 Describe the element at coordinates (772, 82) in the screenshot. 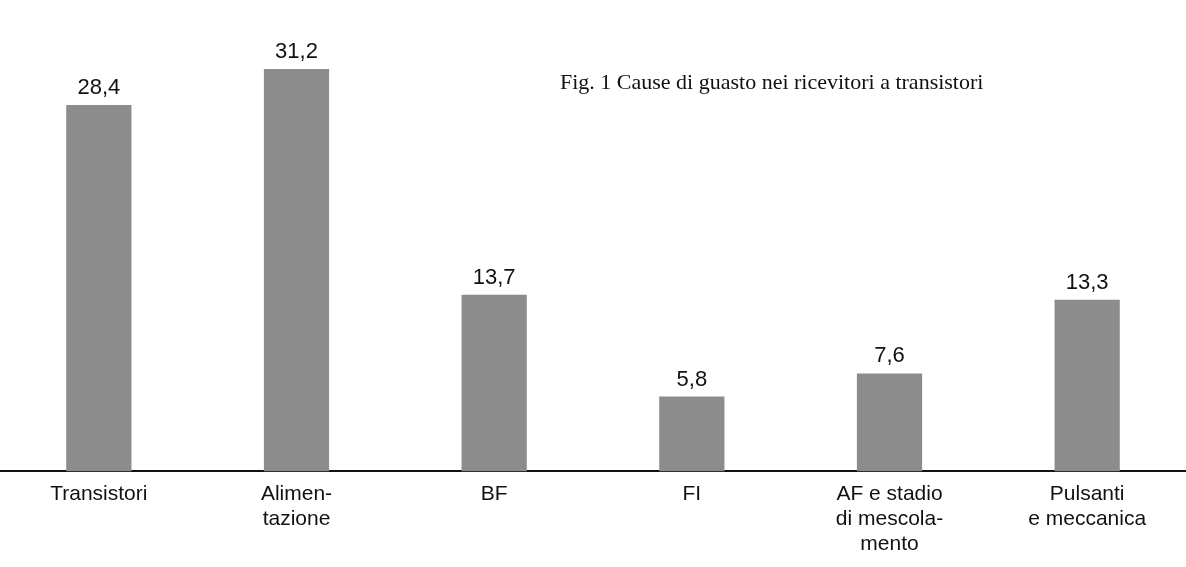

I see `chart-title: Fig. 1 Cause di guasto nei ricevitori a transistori` at that location.